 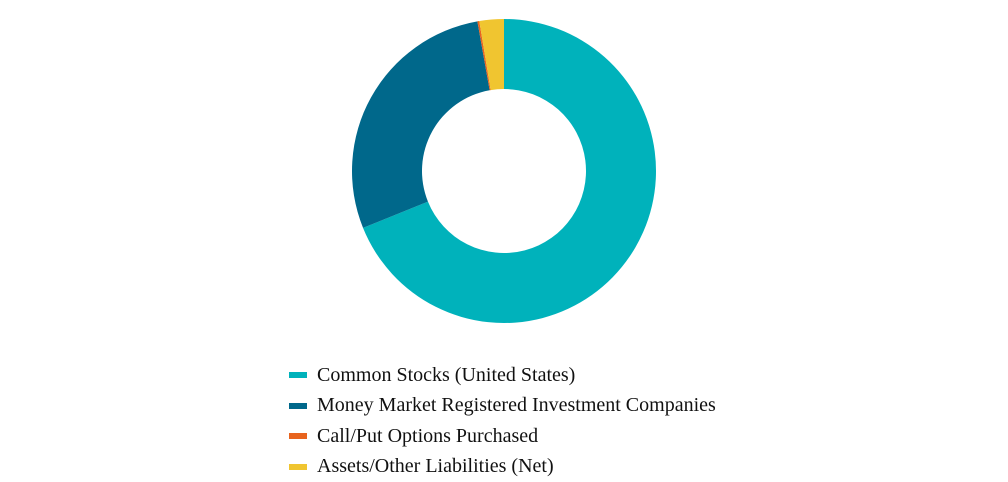 I want to click on legend-swatch-options, so click(x=298, y=436).